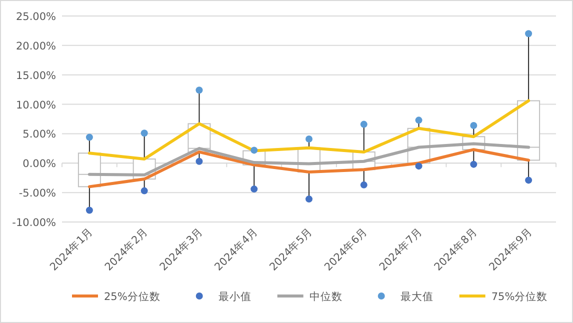 This screenshot has height=323, width=573. Describe the element at coordinates (36, 76) in the screenshot. I see `y-tick-label: 15.00%` at that location.